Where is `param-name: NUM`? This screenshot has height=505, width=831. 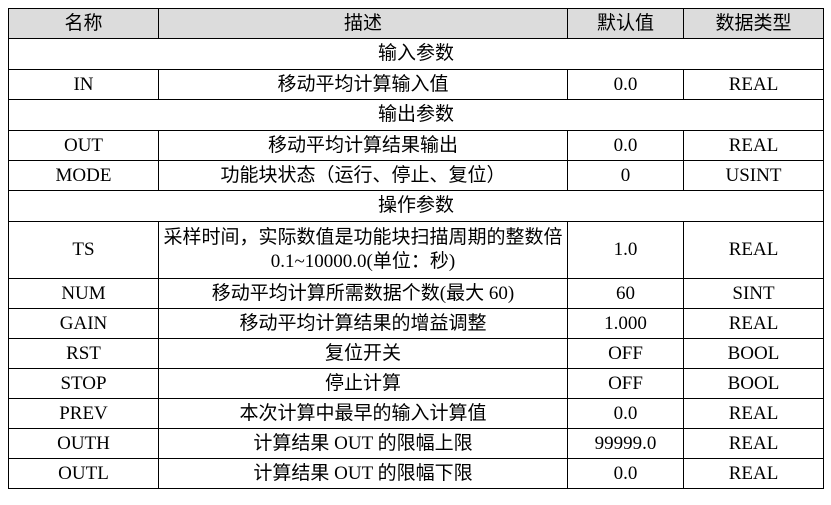 param-name: NUM is located at coordinates (83, 293).